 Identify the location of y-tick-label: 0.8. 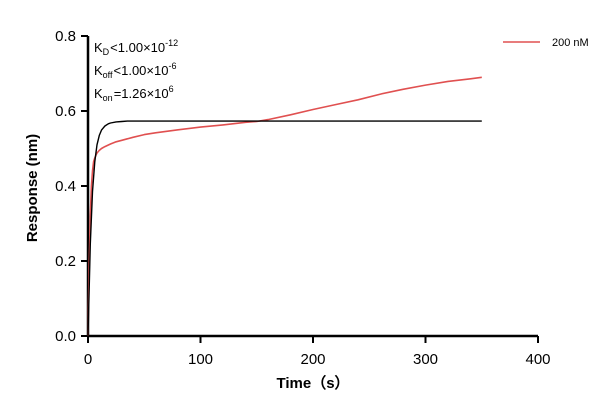
(65, 36).